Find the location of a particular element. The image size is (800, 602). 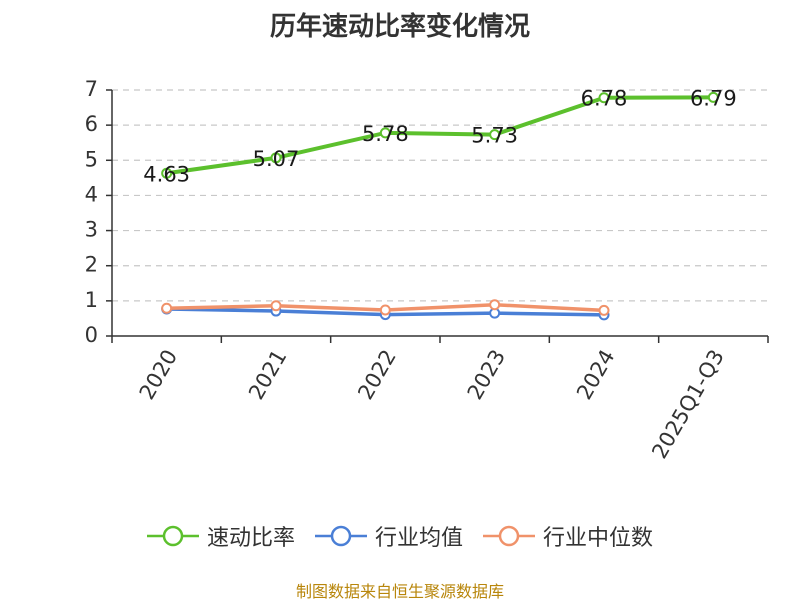

y-tick-label: 3 is located at coordinates (91, 230).